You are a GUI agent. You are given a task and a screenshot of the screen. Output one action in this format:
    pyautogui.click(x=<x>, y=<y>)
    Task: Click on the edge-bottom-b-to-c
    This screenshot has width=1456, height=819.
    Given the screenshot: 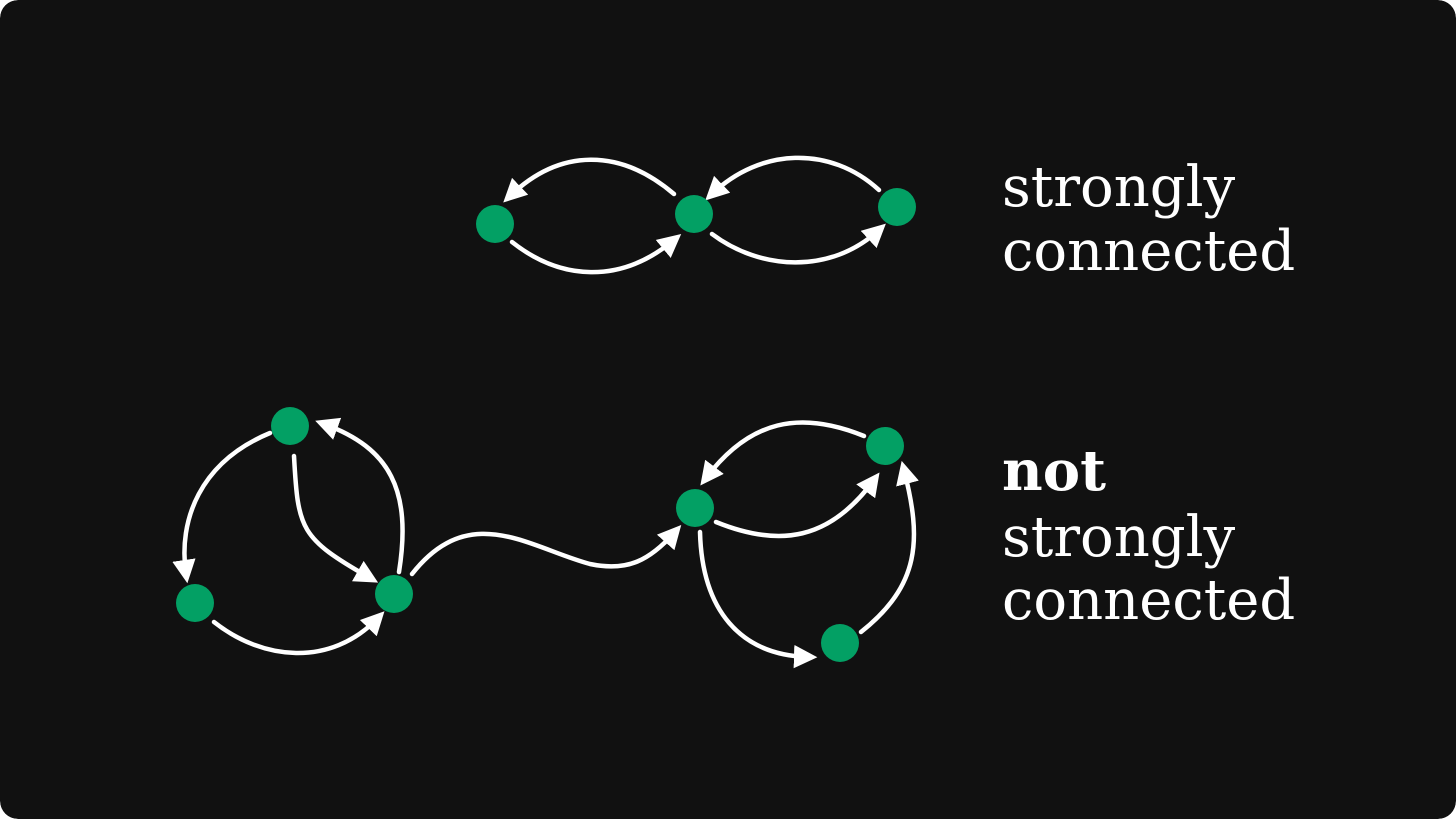 What is the action you would take?
    pyautogui.click(x=298, y=633)
    